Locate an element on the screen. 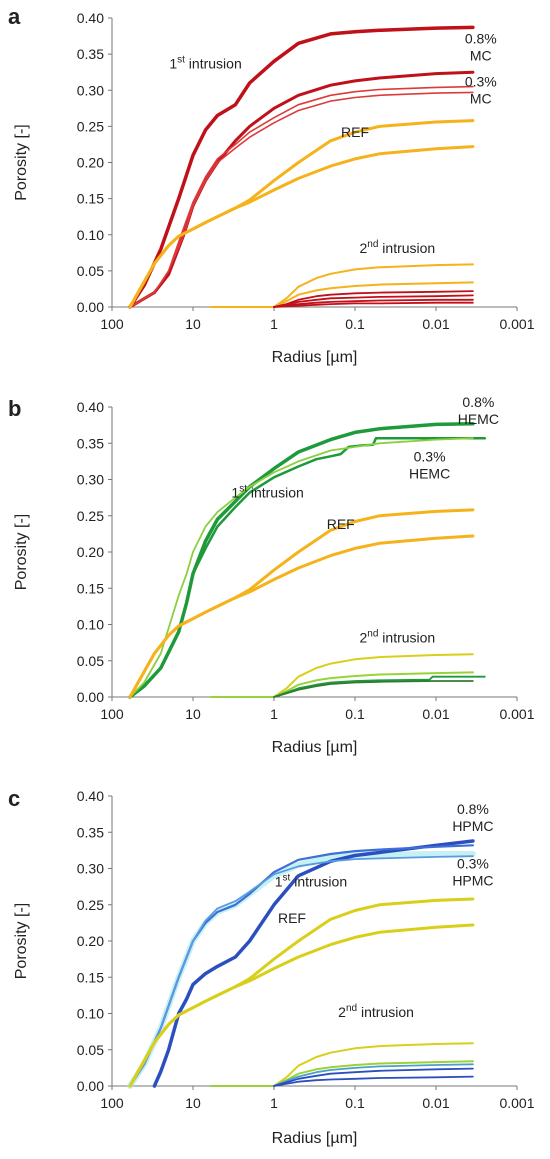 The image size is (550, 1159). x-tick-label: 100 is located at coordinates (112, 324).